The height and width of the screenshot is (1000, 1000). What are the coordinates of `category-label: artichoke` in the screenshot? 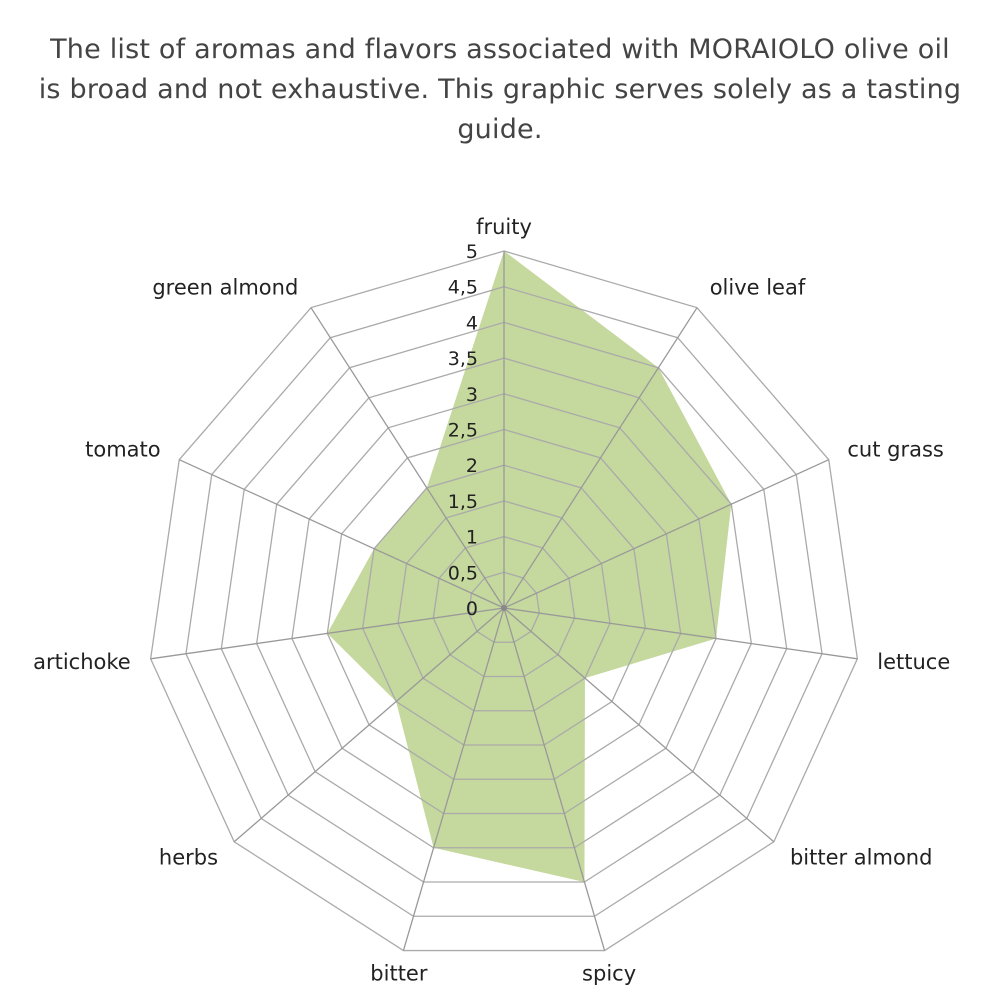 It's located at (82, 662).